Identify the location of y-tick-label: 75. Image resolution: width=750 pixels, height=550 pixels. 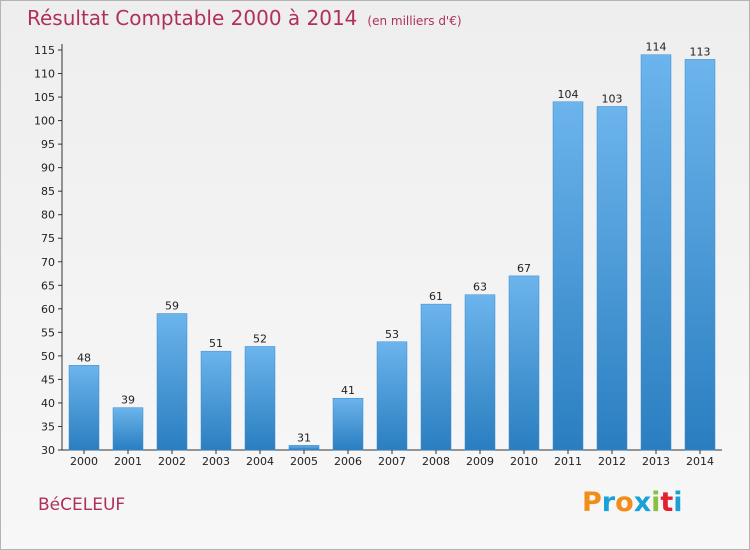
(48, 238).